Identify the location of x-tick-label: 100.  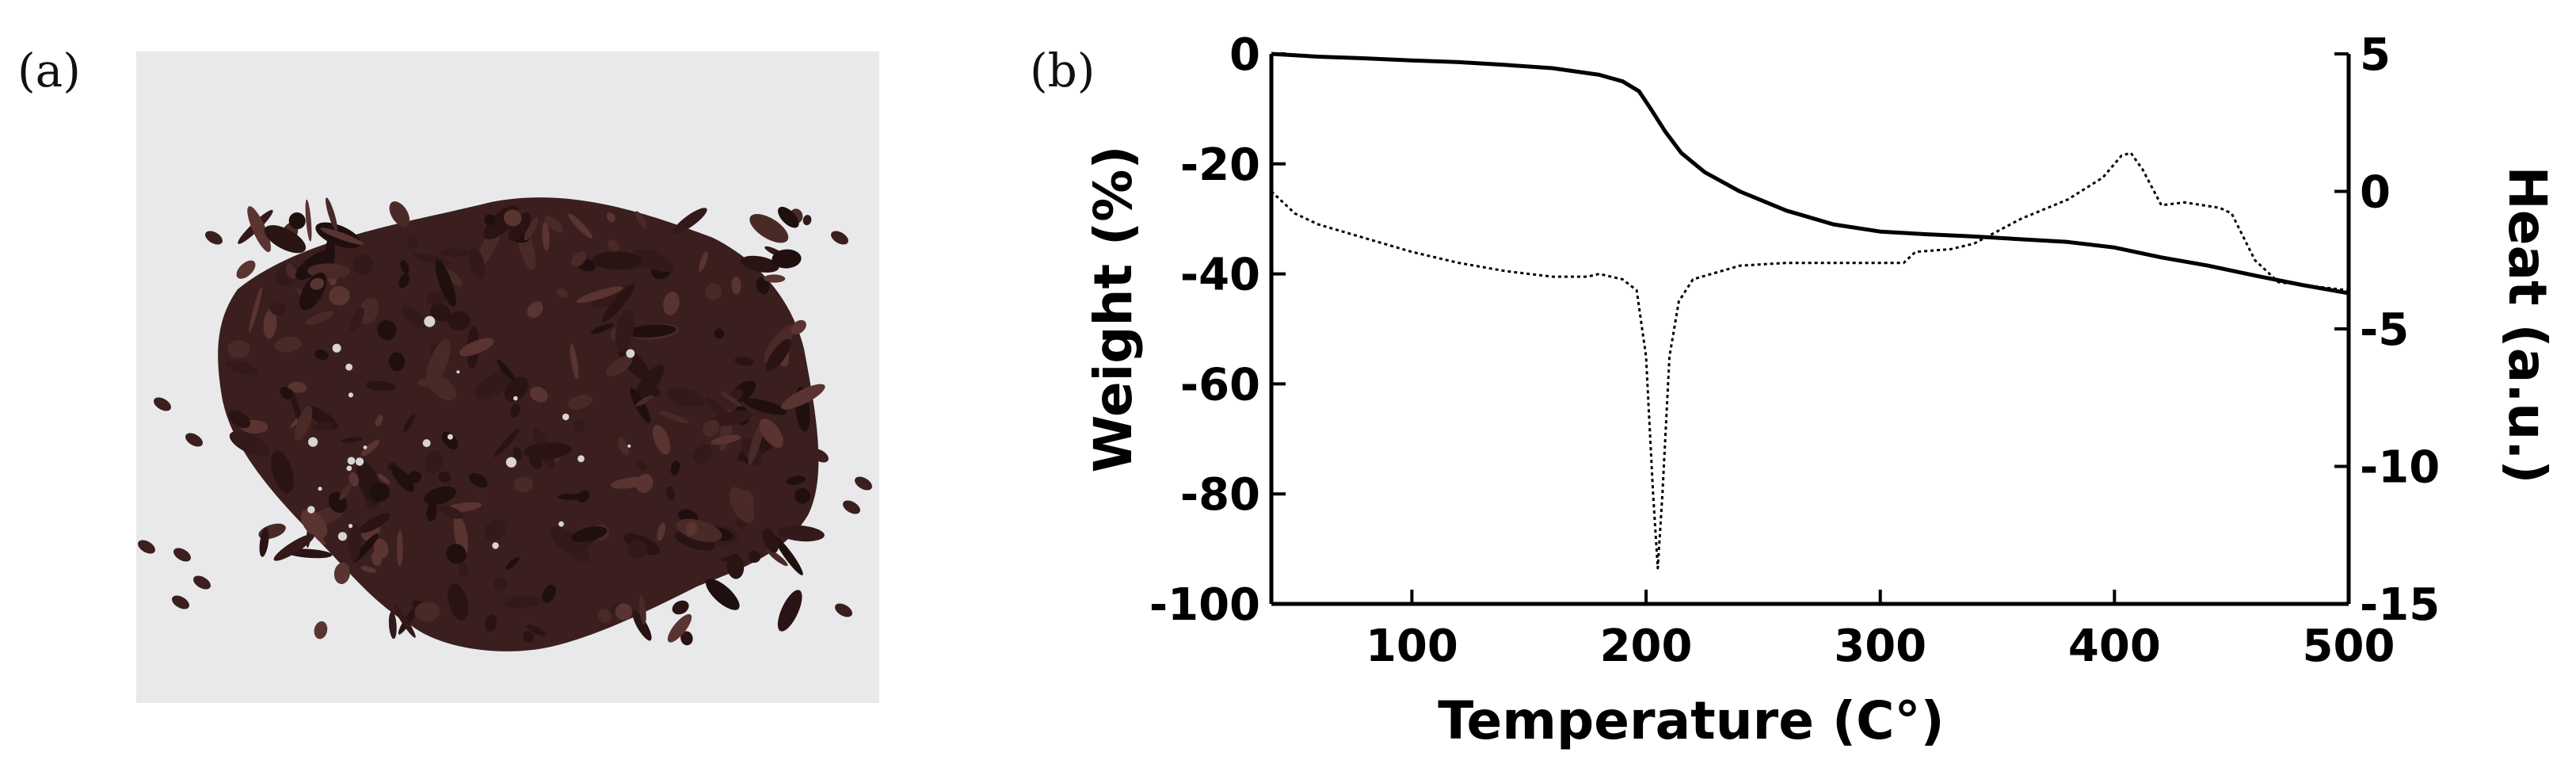
(1412, 646).